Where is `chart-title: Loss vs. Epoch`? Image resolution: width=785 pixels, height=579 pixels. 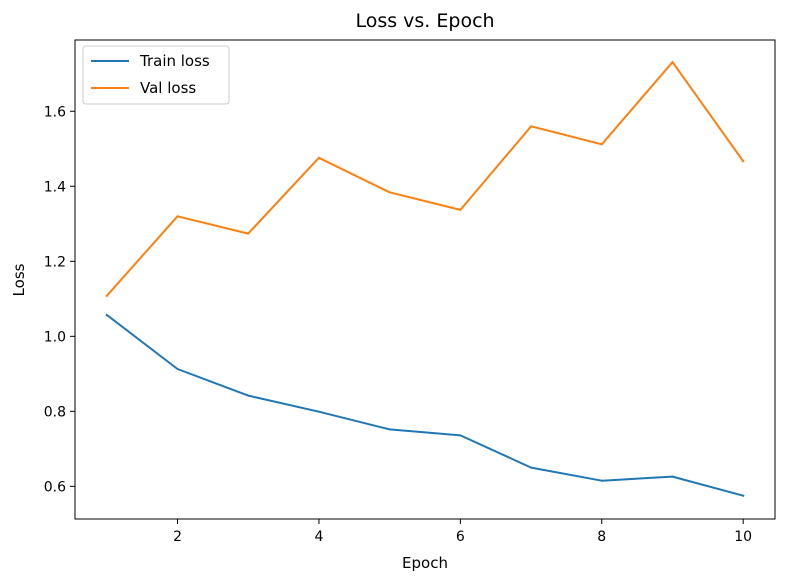 chart-title: Loss vs. Epoch is located at coordinates (424, 21).